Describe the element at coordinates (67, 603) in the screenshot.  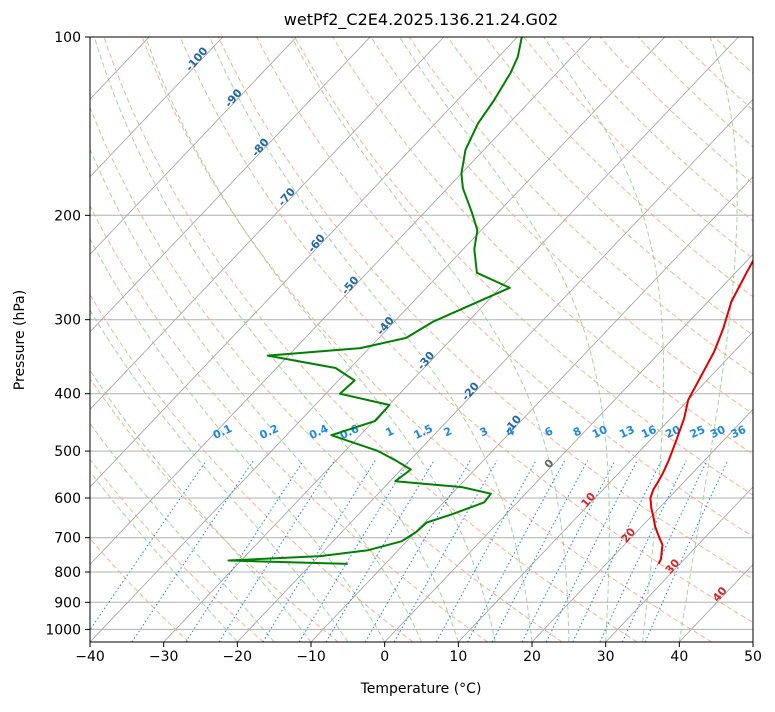
I see `y-tick-label: 900` at that location.